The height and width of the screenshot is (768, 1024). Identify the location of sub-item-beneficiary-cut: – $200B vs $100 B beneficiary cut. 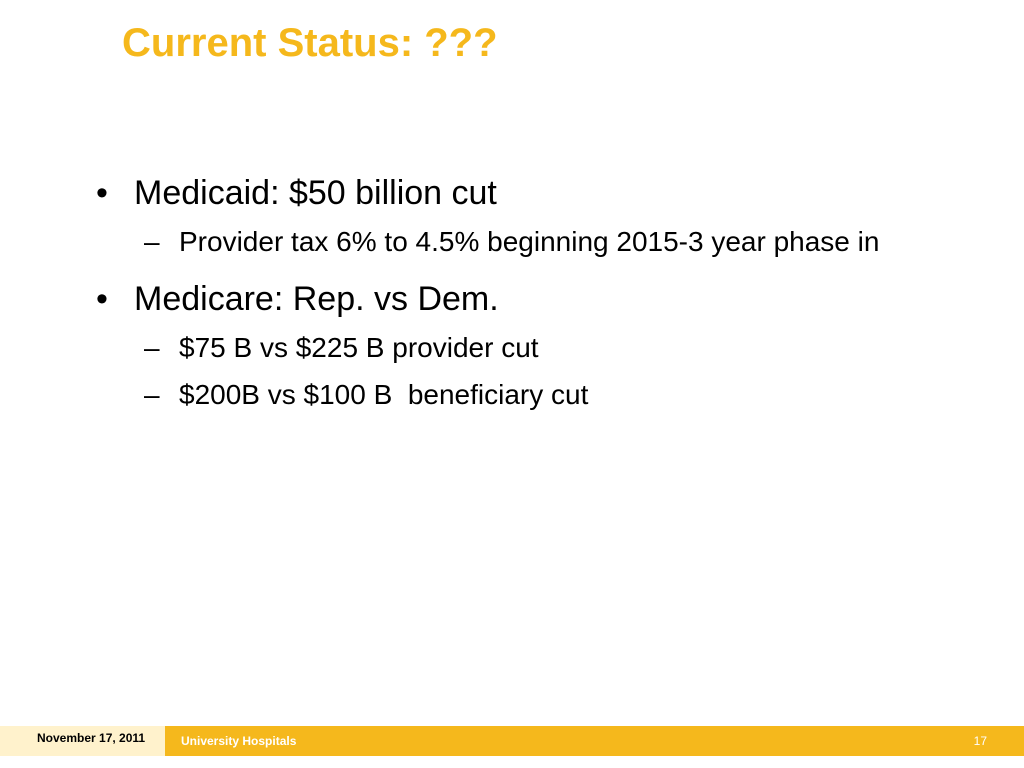
(526, 395).